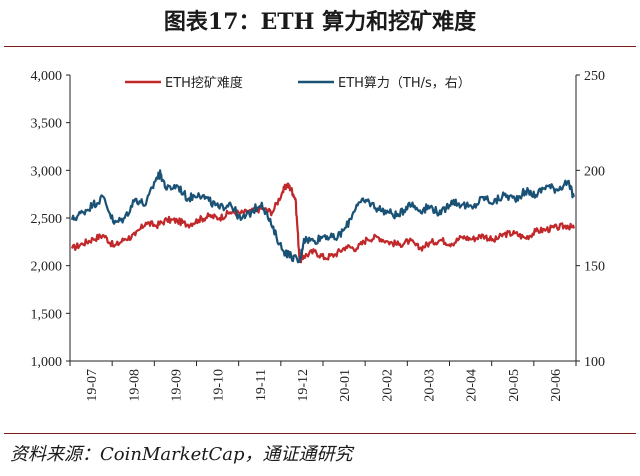  I want to click on y-left-tick-label: 2,500, so click(47, 219).